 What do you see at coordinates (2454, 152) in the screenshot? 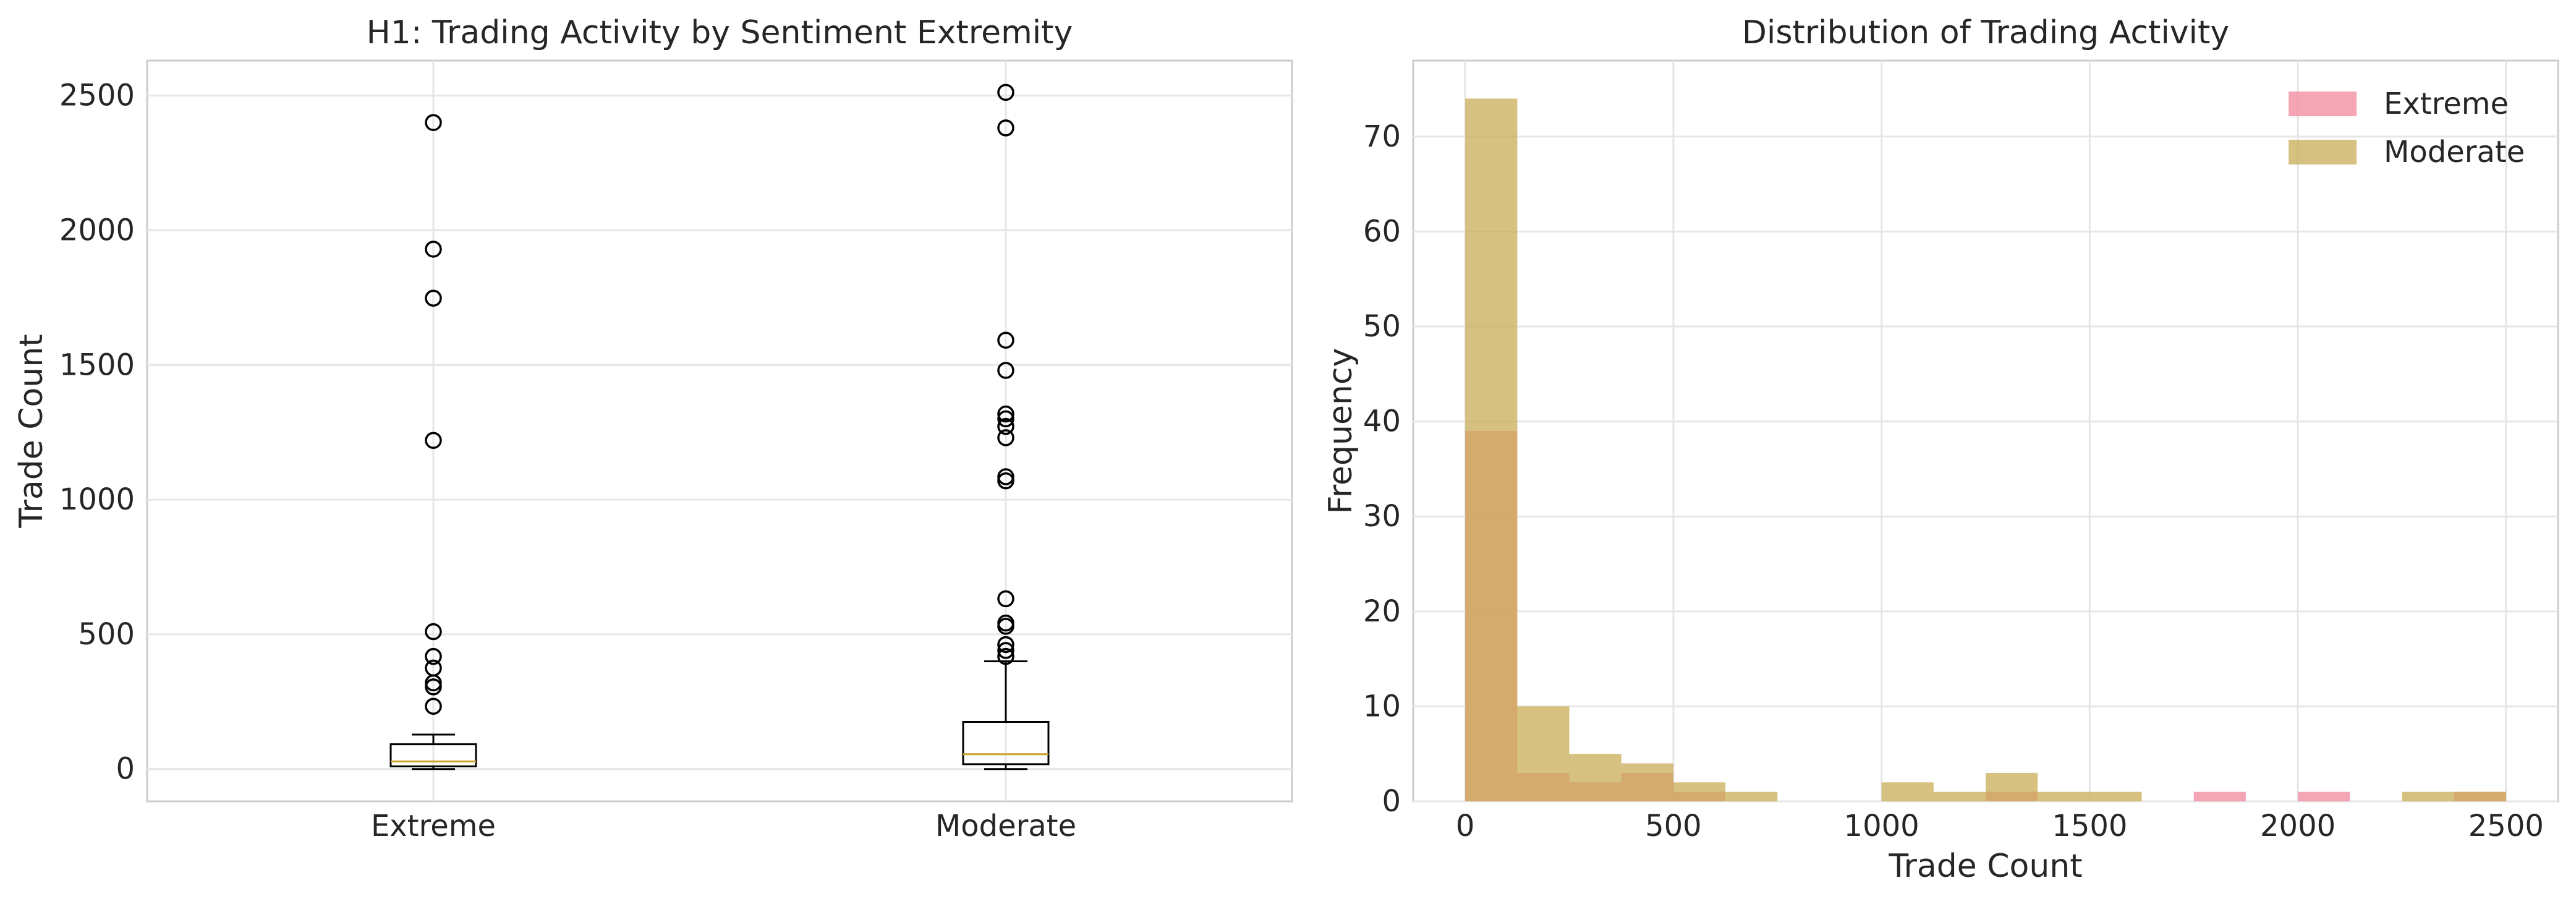
I see `legend-label-moderate: Moderate` at bounding box center [2454, 152].